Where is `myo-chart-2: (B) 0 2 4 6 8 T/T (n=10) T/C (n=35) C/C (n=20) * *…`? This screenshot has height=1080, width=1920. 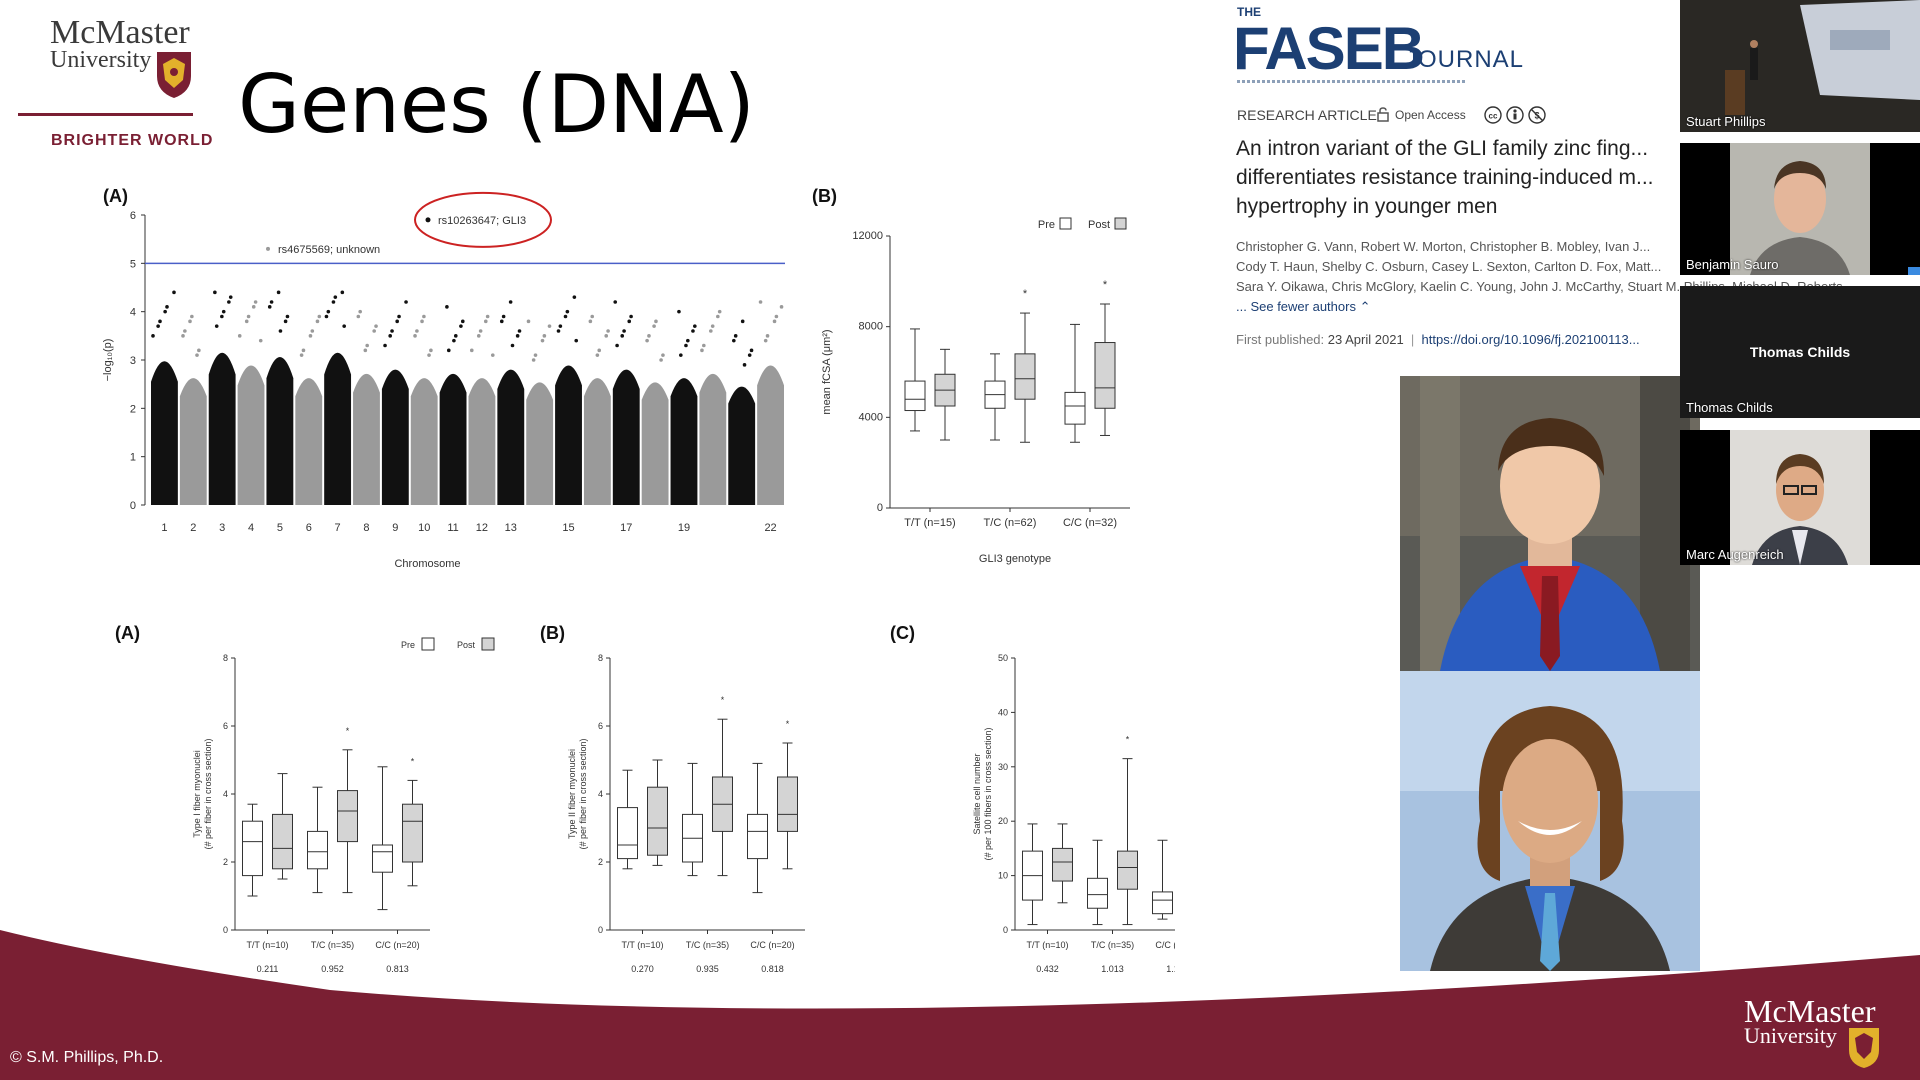
myo-chart-2: (B) 0 2 4 6 8 T/T (n=10) T/C (n=35) C/C (n=20) * *… is located at coordinates (672, 798).